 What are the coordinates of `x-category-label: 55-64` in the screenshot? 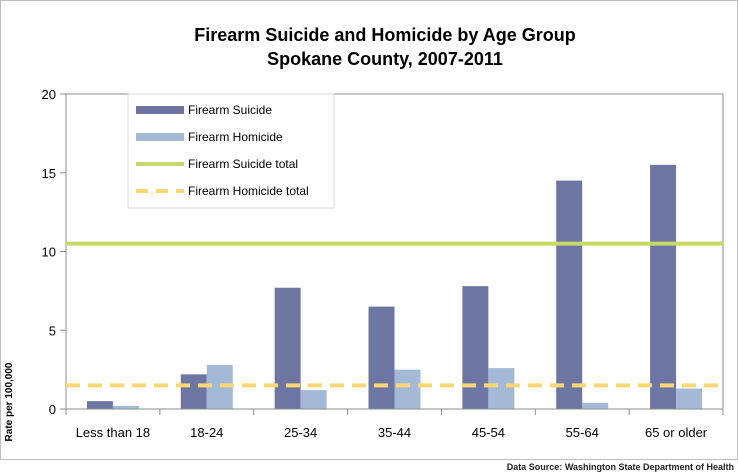 It's located at (582, 432).